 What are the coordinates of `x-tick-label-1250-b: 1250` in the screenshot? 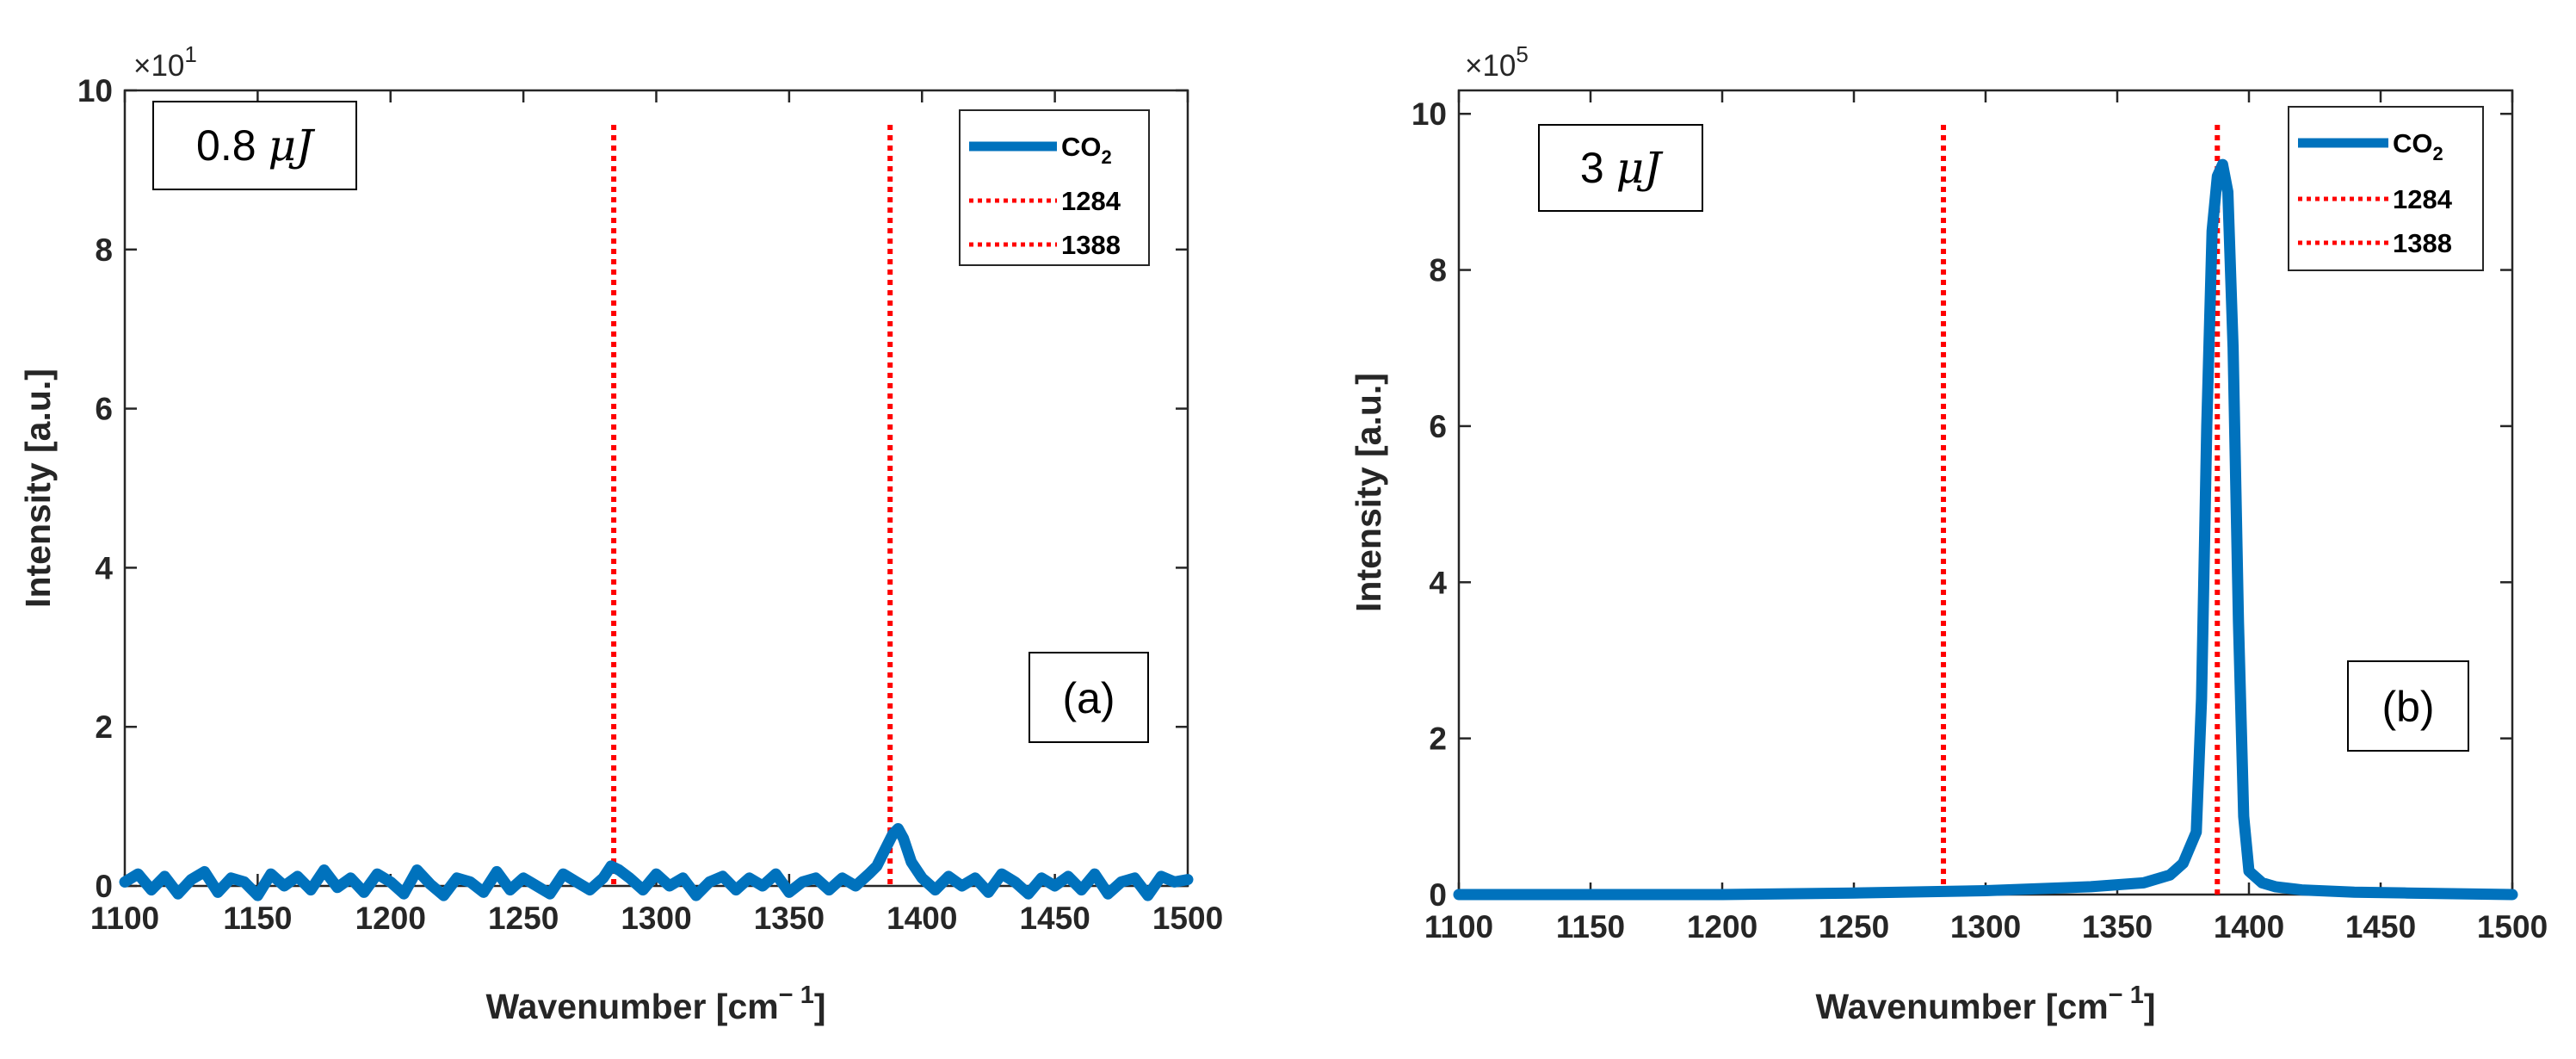 It's located at (1854, 927).